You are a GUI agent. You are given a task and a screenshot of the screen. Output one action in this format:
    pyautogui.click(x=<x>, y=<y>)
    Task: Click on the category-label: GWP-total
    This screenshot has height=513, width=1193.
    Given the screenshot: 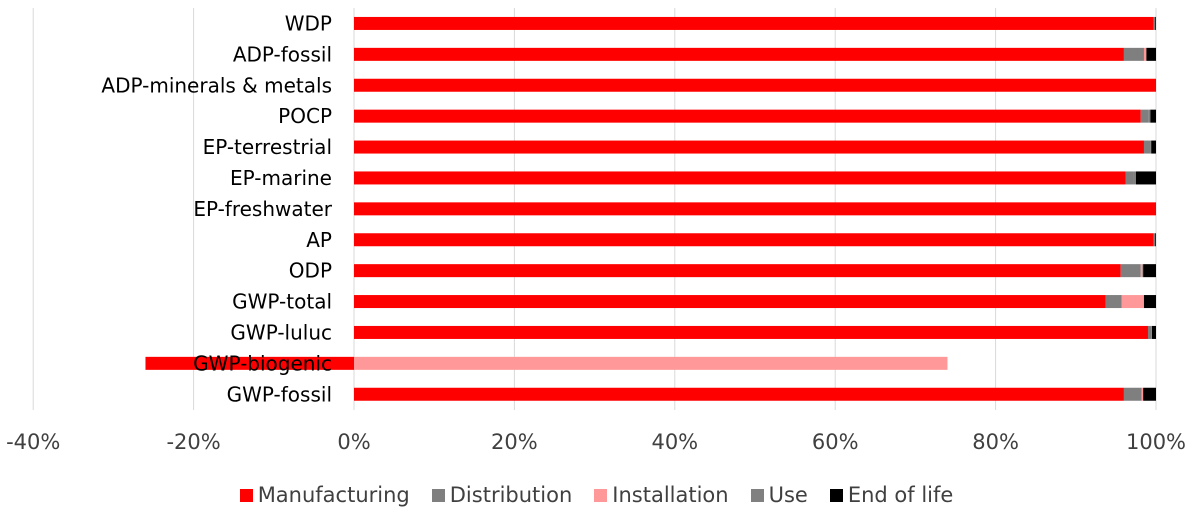 What is the action you would take?
    pyautogui.click(x=282, y=302)
    